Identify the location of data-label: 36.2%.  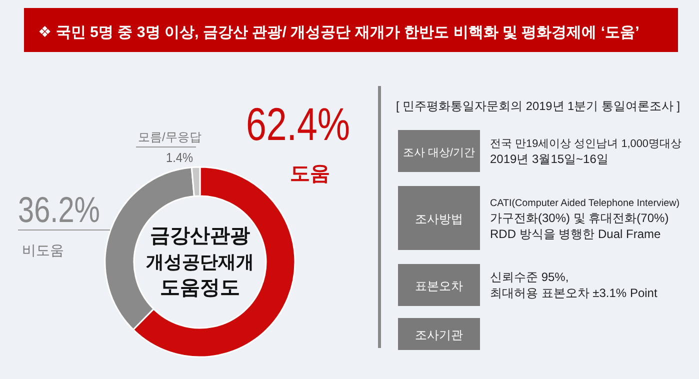
(69, 209).